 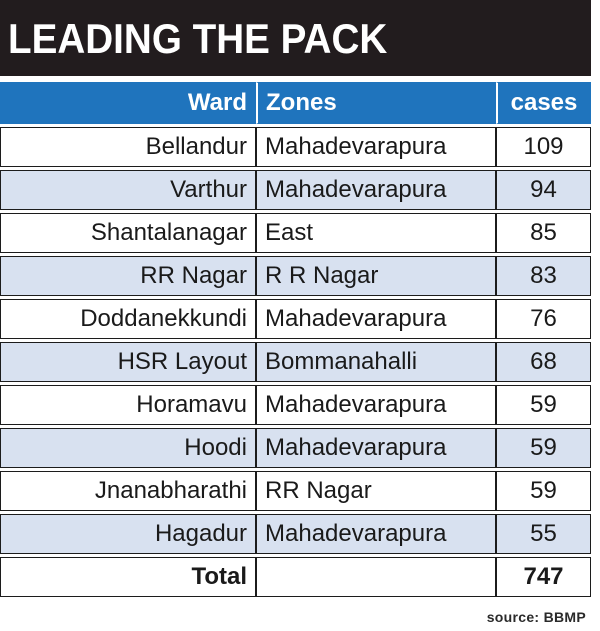 What do you see at coordinates (376, 577) in the screenshot?
I see `total-zone-cell` at bounding box center [376, 577].